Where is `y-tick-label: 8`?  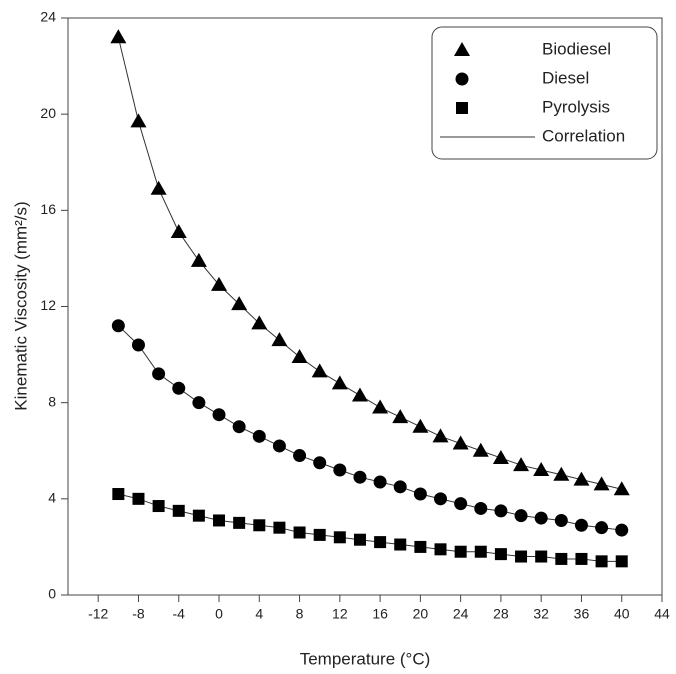 y-tick-label: 8 is located at coordinates (52, 401).